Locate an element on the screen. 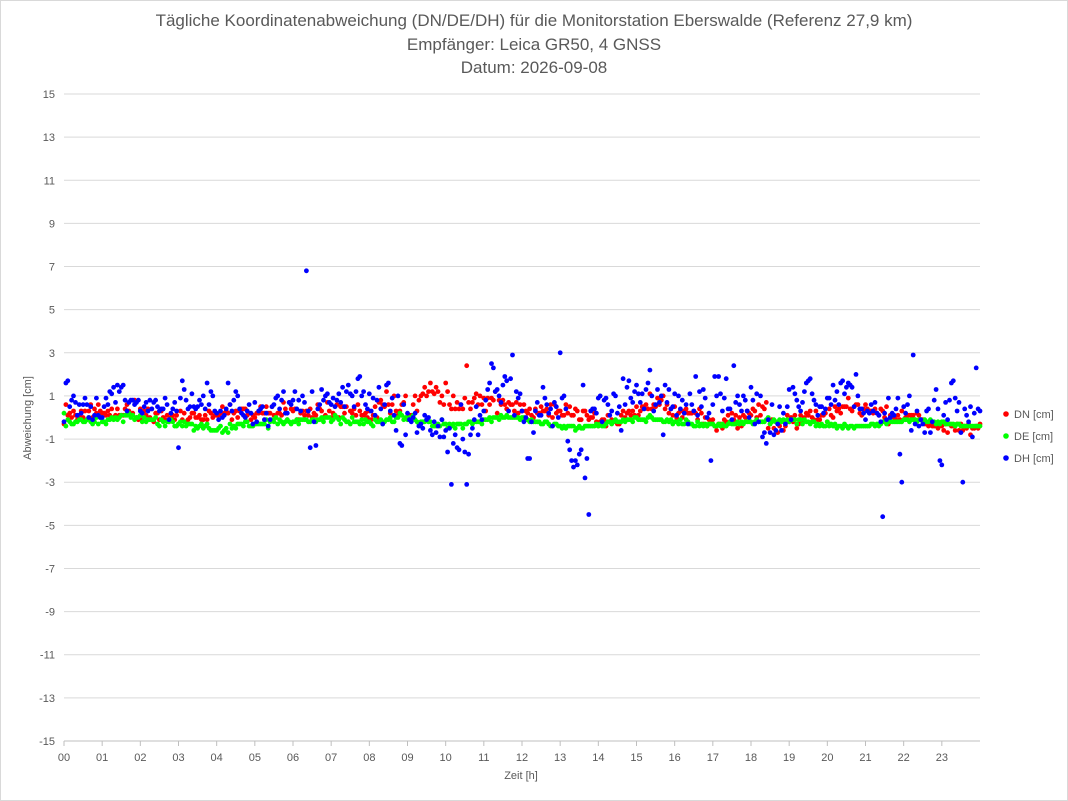 The width and height of the screenshot is (1068, 801). x-tick-label: 06 is located at coordinates (293, 758).